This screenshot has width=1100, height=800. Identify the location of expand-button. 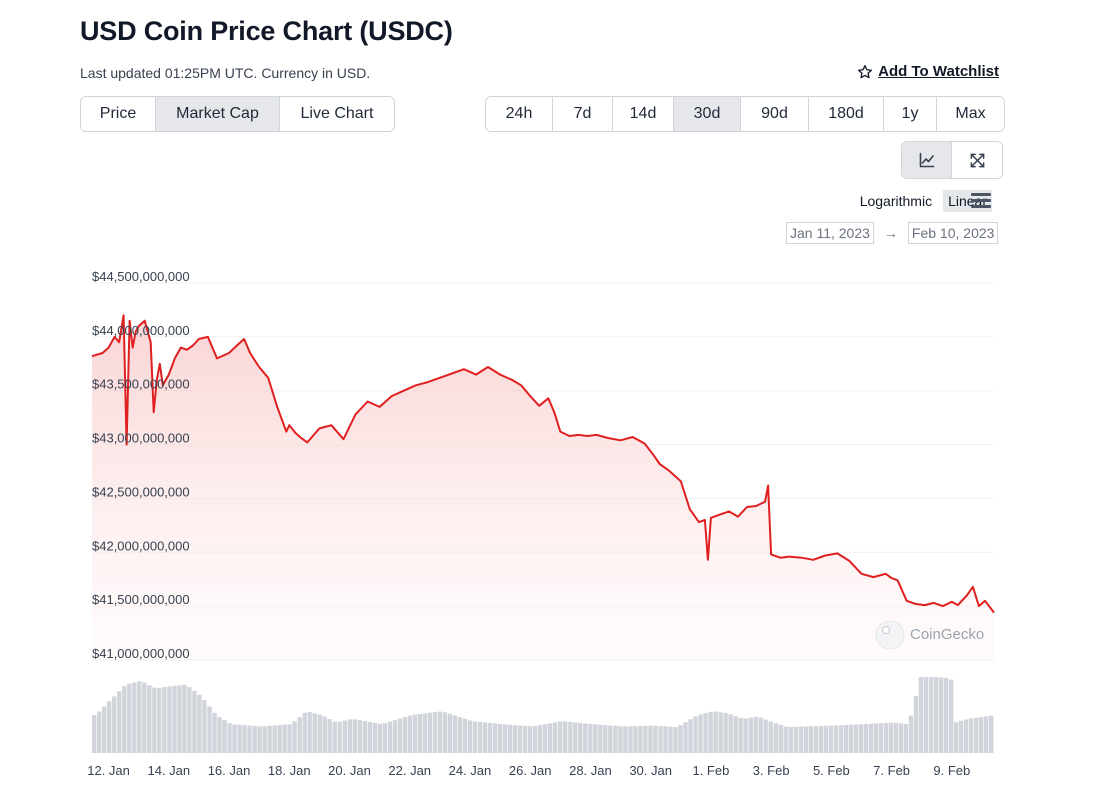
(977, 160).